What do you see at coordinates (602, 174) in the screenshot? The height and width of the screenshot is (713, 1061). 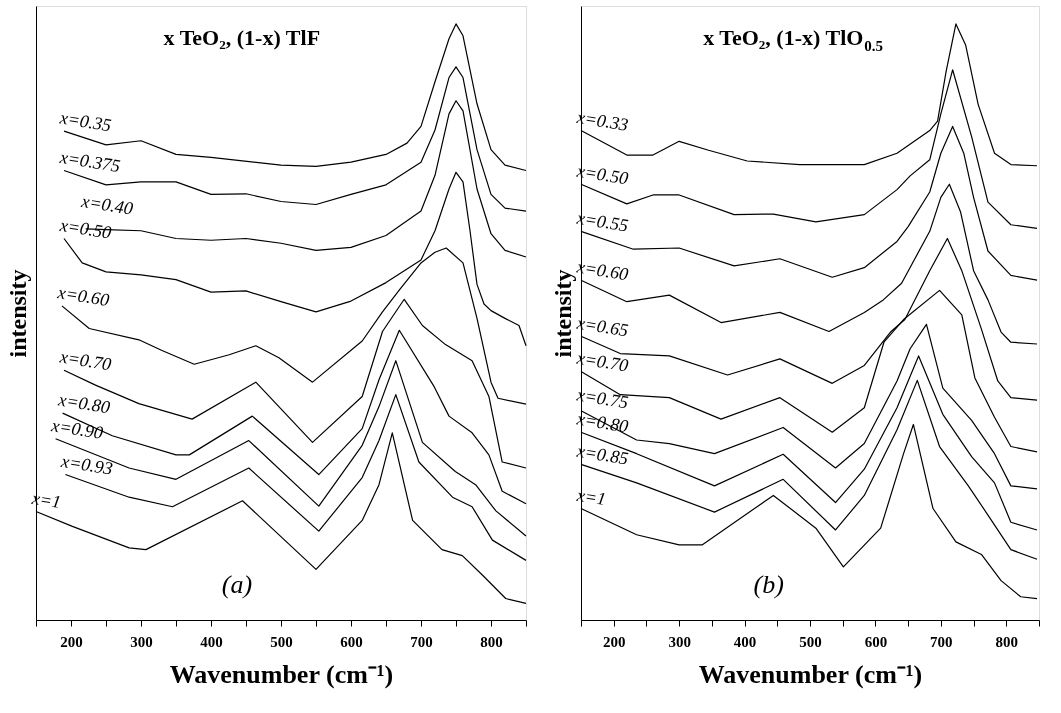 I see `text: x=0.50` at bounding box center [602, 174].